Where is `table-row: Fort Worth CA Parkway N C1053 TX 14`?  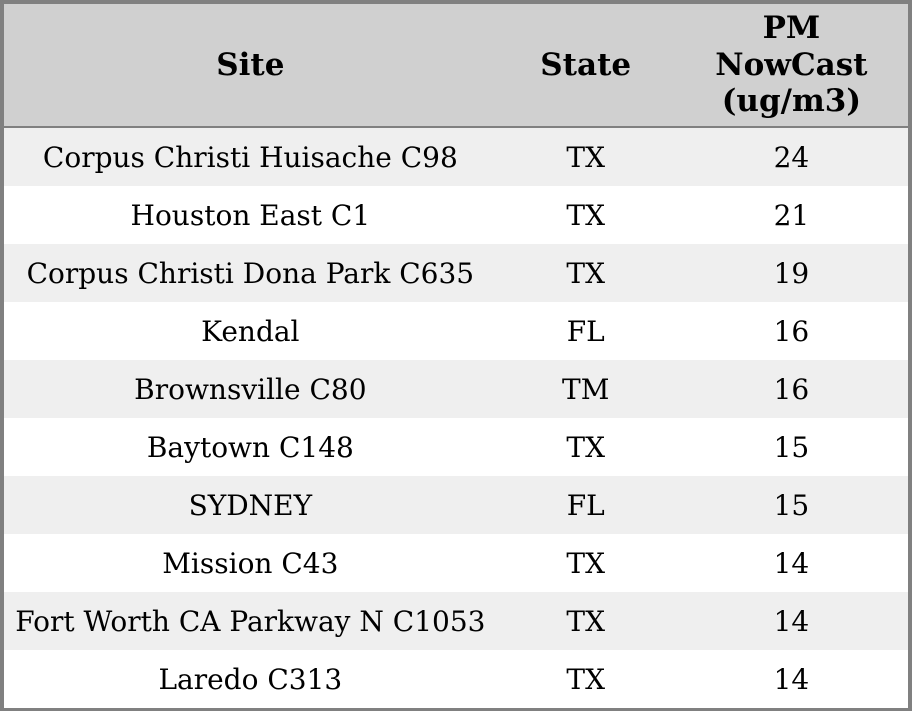 table-row: Fort Worth CA Parkway N C1053 TX 14 is located at coordinates (456, 621).